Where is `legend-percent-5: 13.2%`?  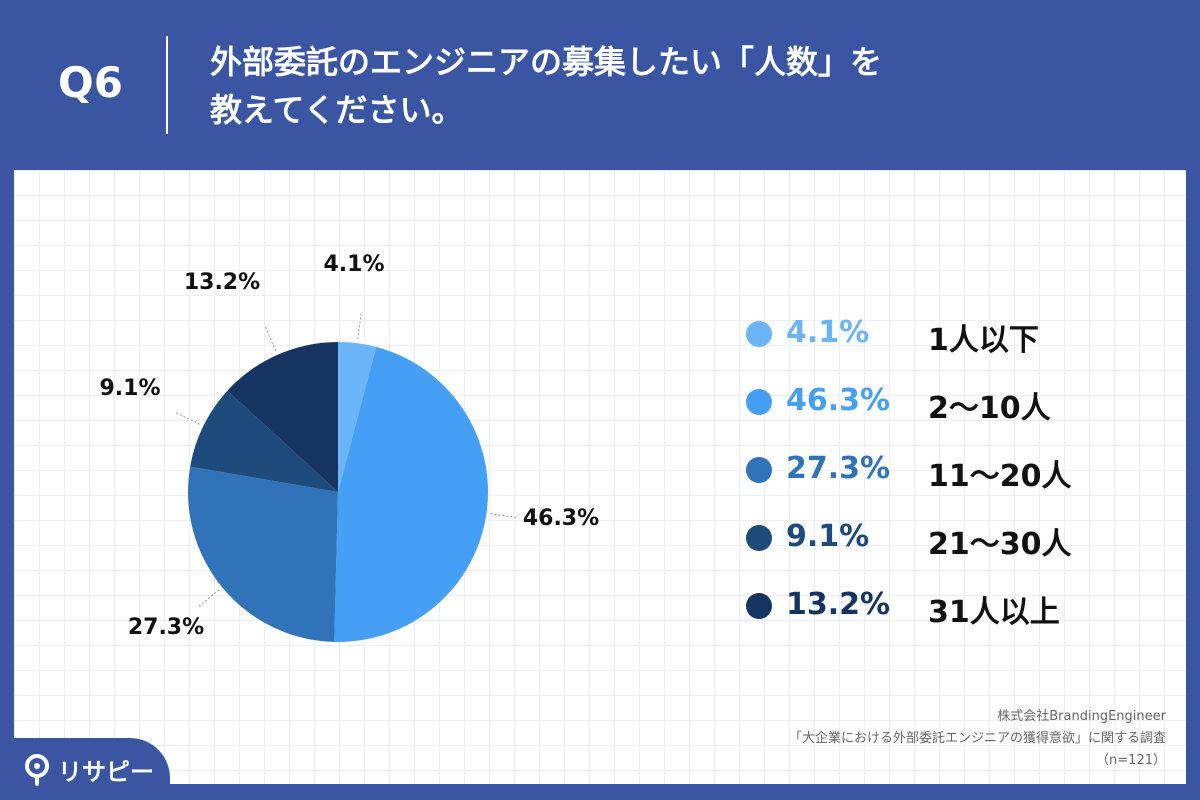
legend-percent-5: 13.2% is located at coordinates (838, 604).